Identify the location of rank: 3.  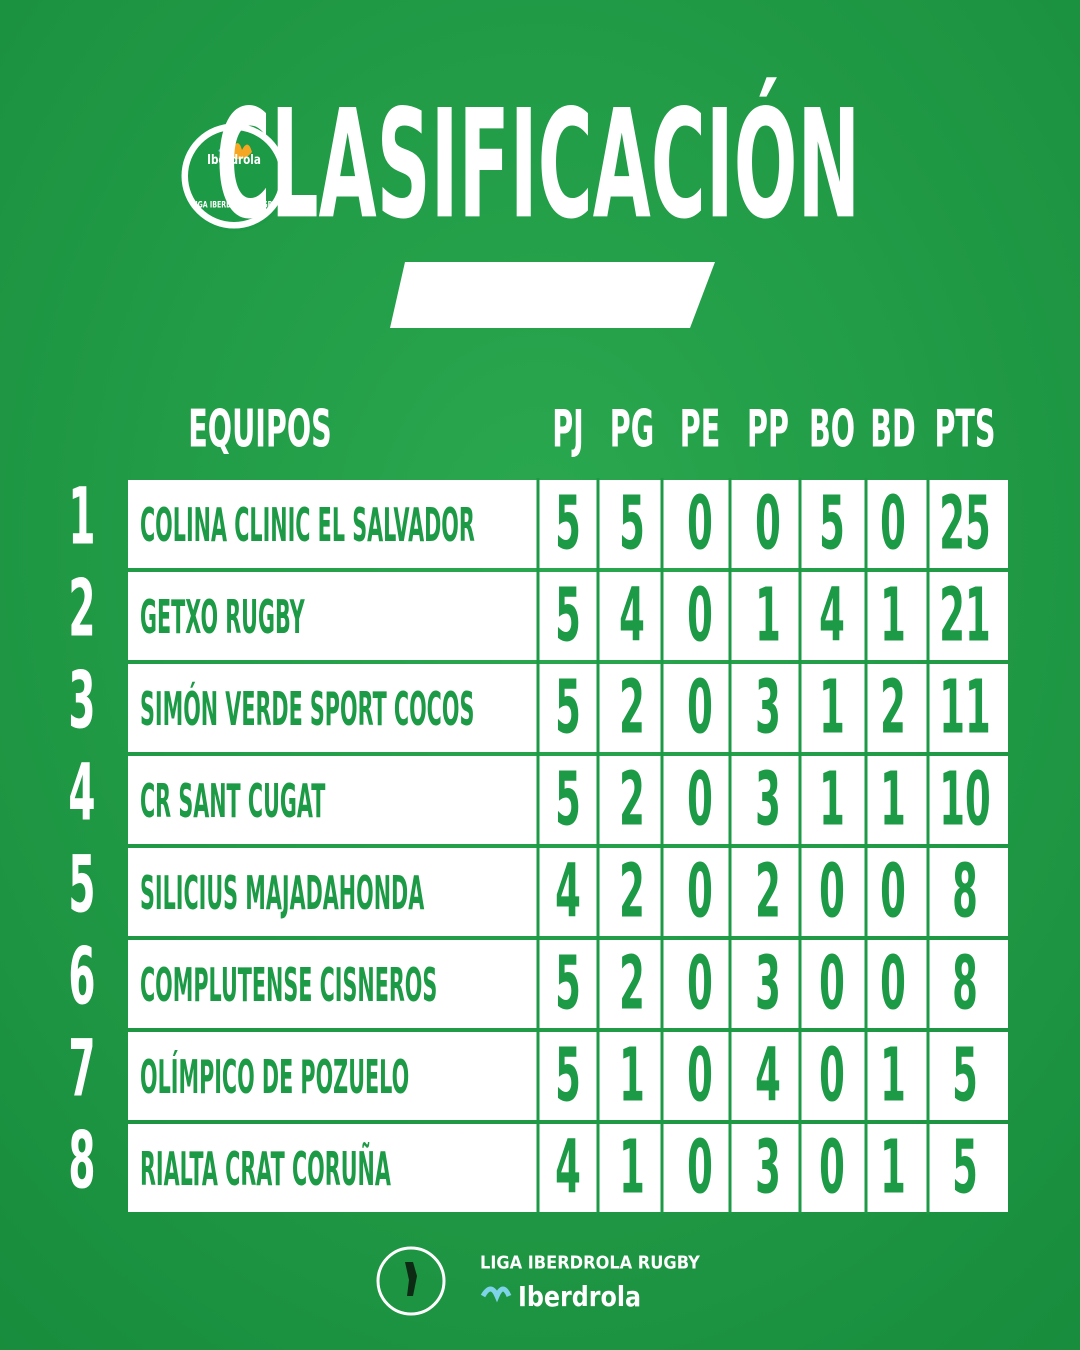
(81, 701).